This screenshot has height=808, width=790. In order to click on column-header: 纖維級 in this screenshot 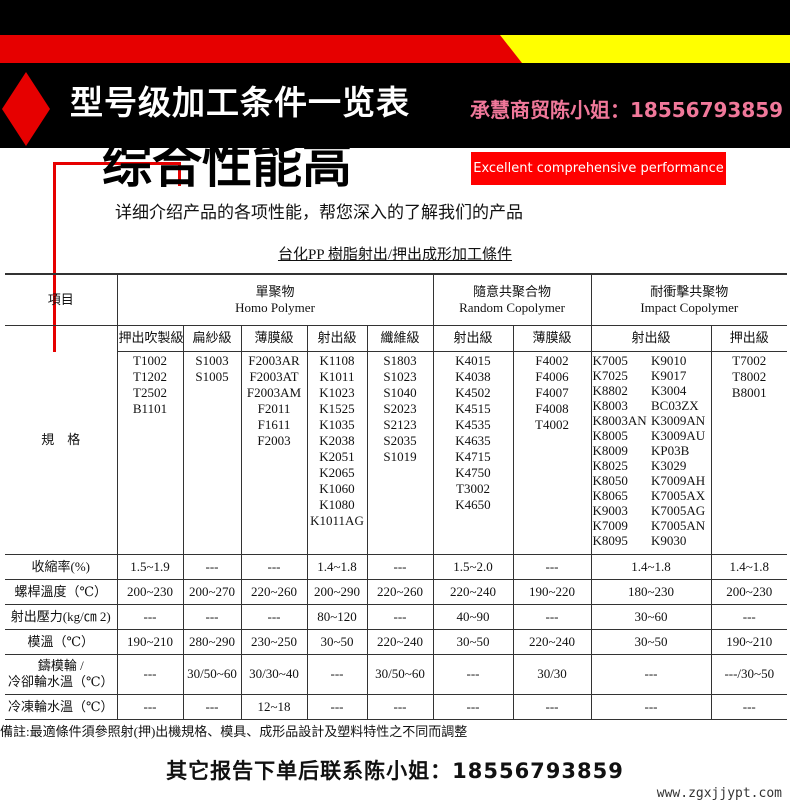, I will do `click(400, 338)`.